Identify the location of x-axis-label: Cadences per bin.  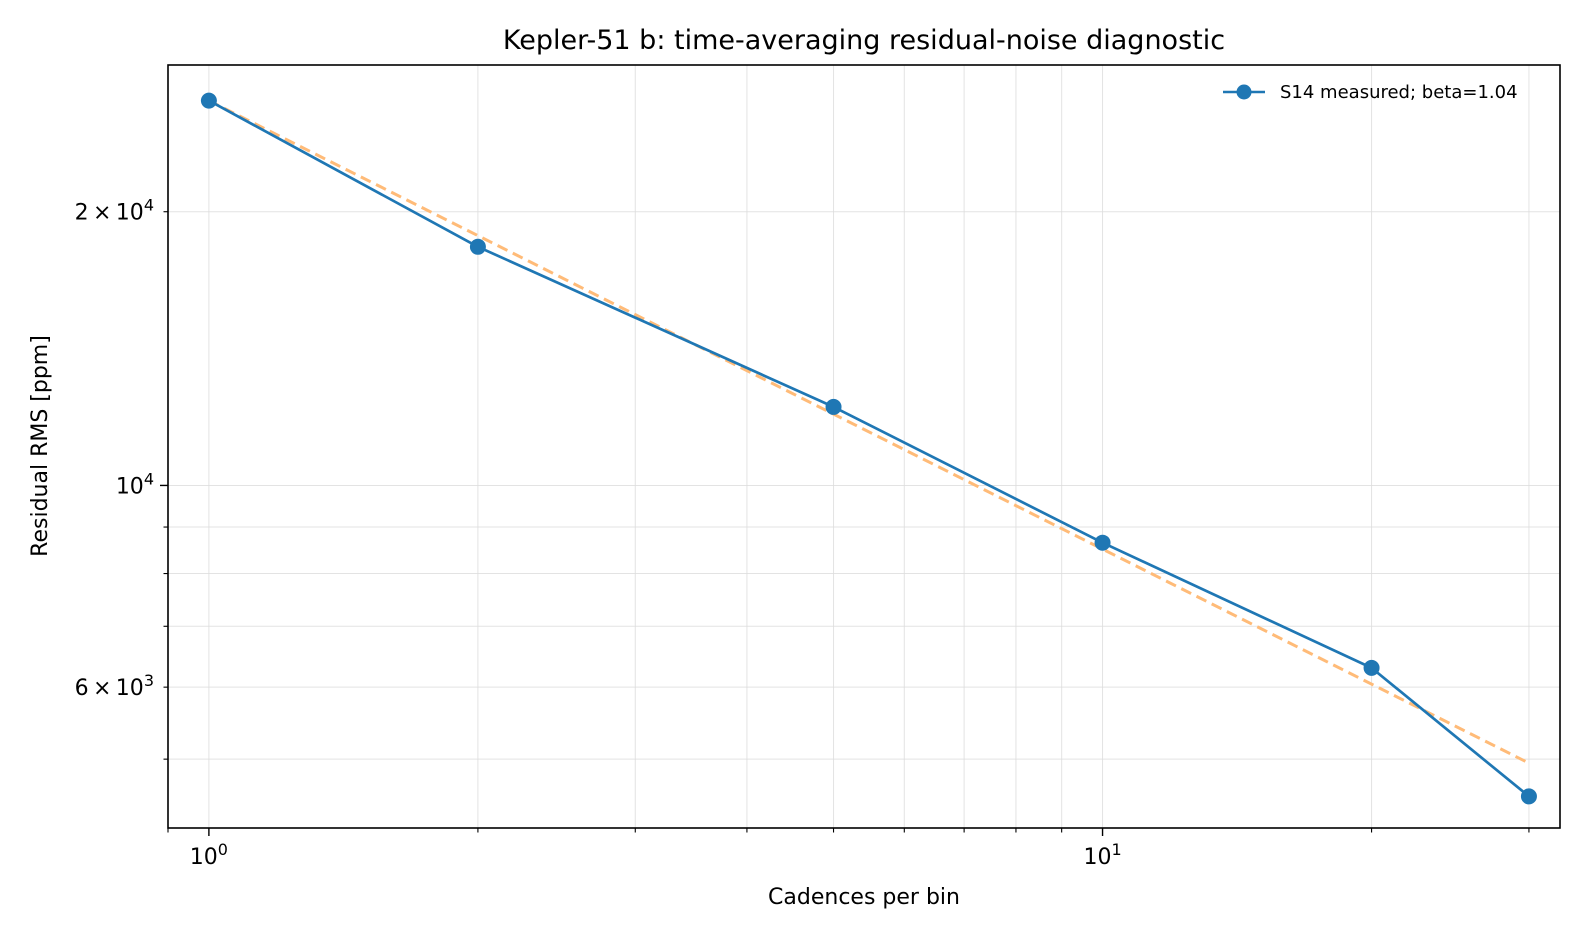
(864, 897).